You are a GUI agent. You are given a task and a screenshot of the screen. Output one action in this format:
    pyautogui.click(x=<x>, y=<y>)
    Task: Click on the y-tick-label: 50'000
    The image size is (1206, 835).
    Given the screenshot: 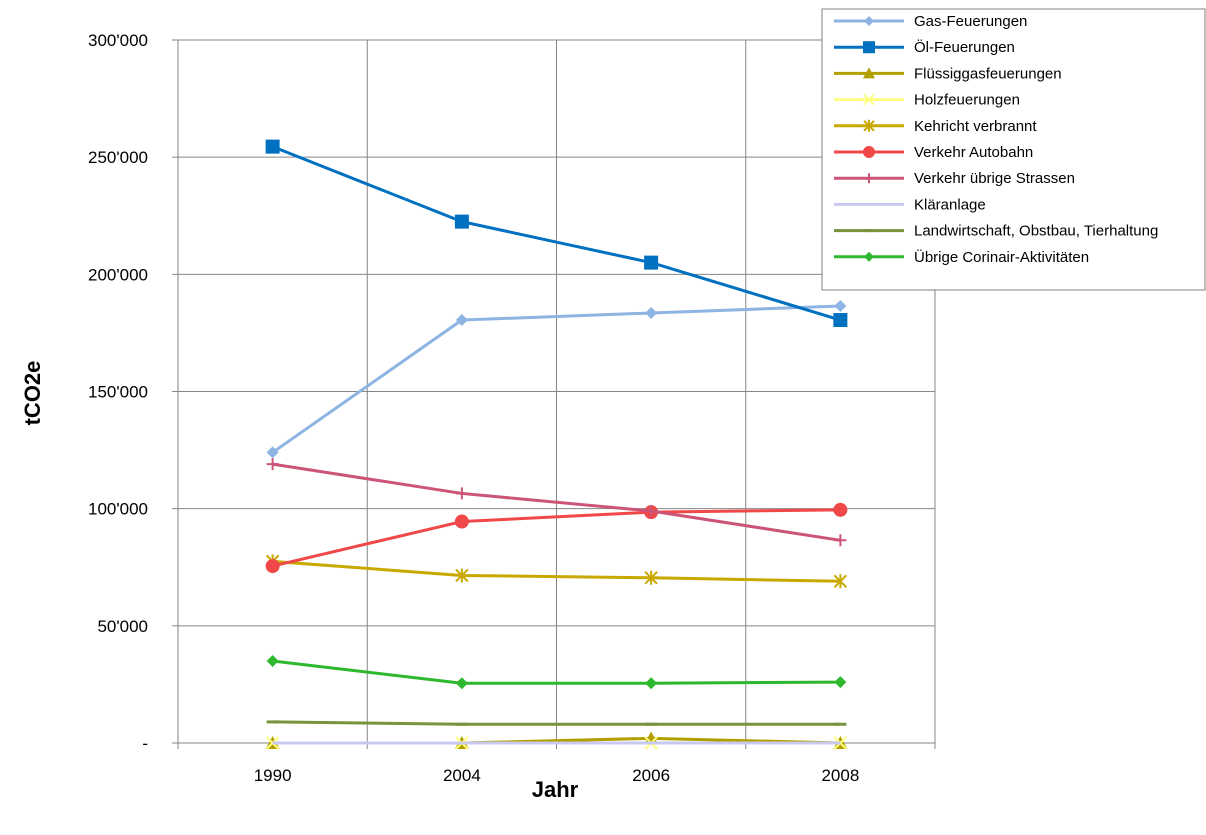 What is the action you would take?
    pyautogui.click(x=122, y=626)
    